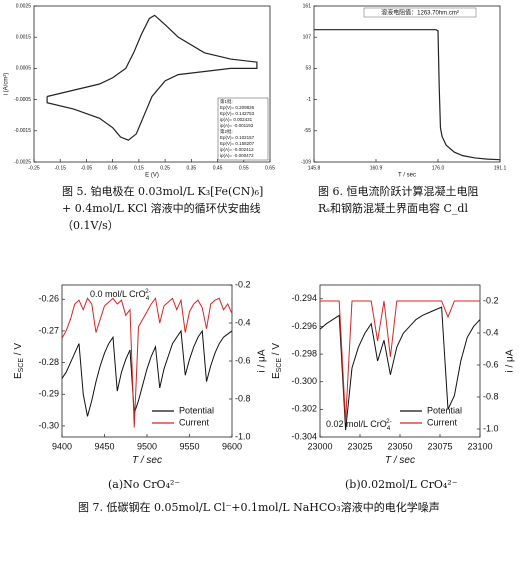 This screenshot has height=564, width=525. Describe the element at coordinates (244, 168) in the screenshot. I see `x-tick-label: 0.55` at that location.